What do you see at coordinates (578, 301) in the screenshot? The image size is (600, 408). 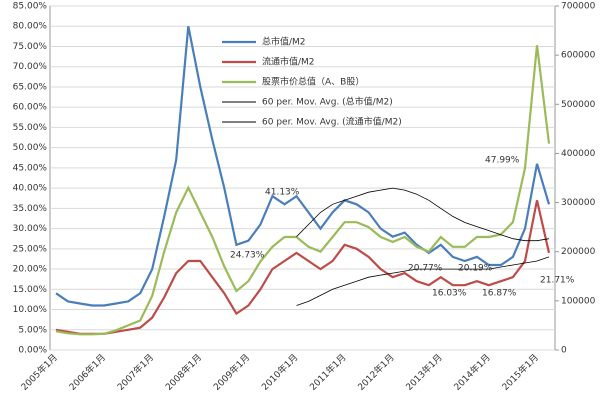 I see `y2-tick-label: 100000` at bounding box center [578, 301].